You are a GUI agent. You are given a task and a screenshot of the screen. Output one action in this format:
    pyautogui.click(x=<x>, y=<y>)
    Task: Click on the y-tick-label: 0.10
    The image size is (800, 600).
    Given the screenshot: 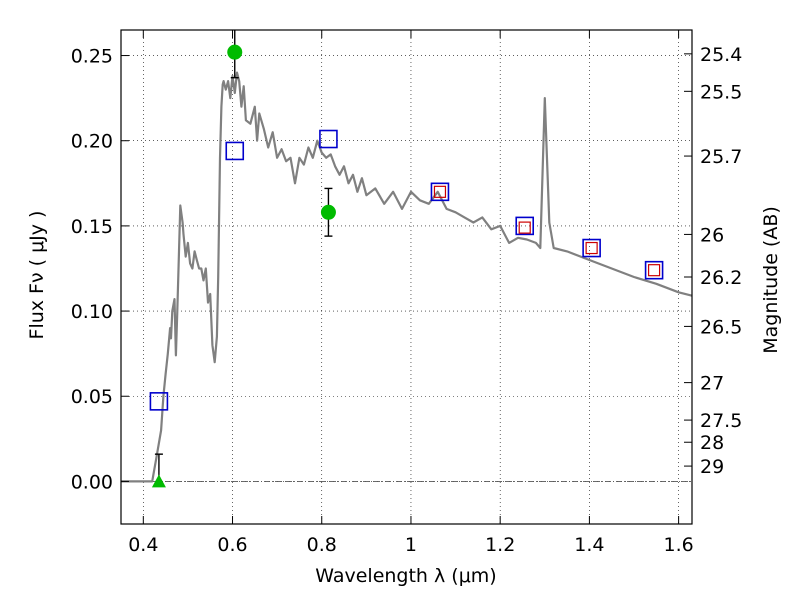 What is the action you would take?
    pyautogui.click(x=92, y=312)
    